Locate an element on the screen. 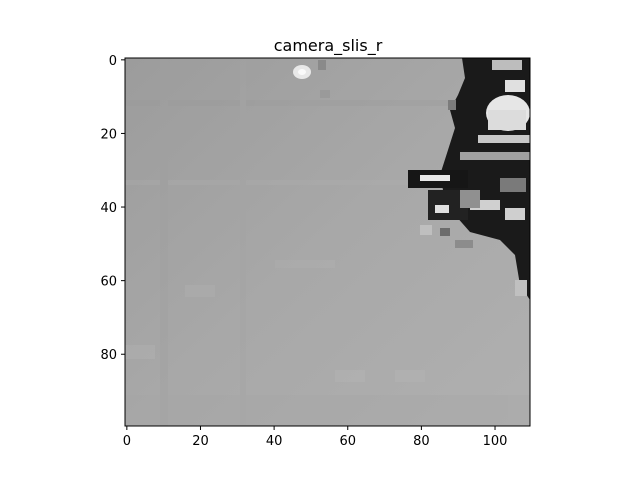 The height and width of the screenshot is (480, 640). x-axis: 0 20 40 60 80 100 is located at coordinates (315, 437).